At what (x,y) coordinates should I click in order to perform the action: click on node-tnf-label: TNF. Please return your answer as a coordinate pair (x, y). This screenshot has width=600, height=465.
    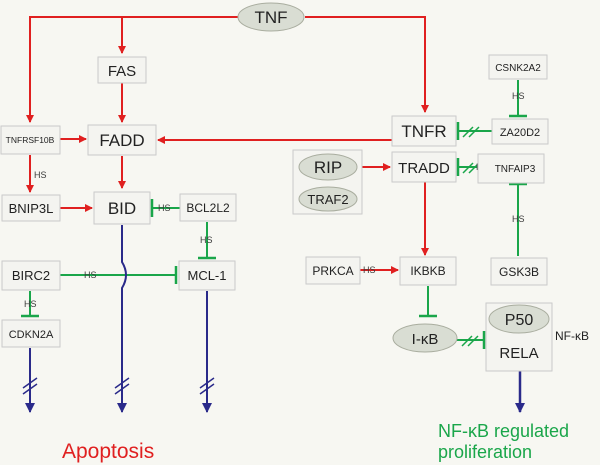
    Looking at the image, I should click on (270, 17).